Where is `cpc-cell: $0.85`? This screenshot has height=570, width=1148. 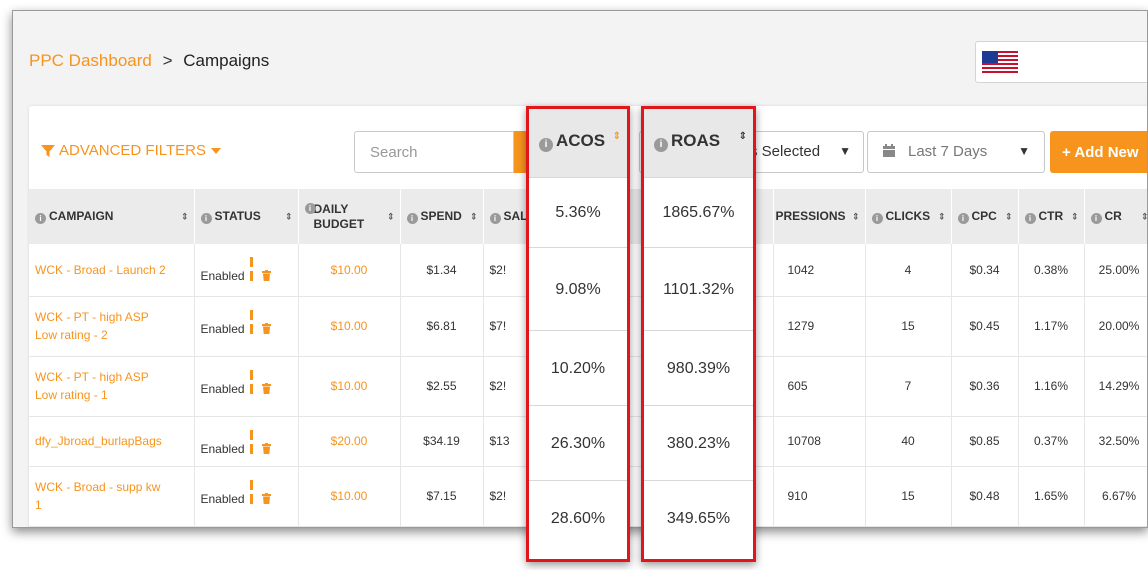
cpc-cell: $0.85 is located at coordinates (985, 441).